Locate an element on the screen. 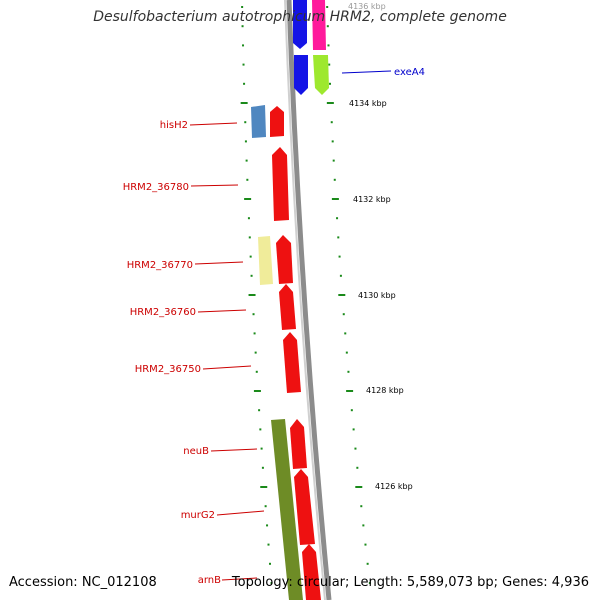 This screenshot has height=600, width=600. kbp-label-4134: 4134 kbp is located at coordinates (368, 103).